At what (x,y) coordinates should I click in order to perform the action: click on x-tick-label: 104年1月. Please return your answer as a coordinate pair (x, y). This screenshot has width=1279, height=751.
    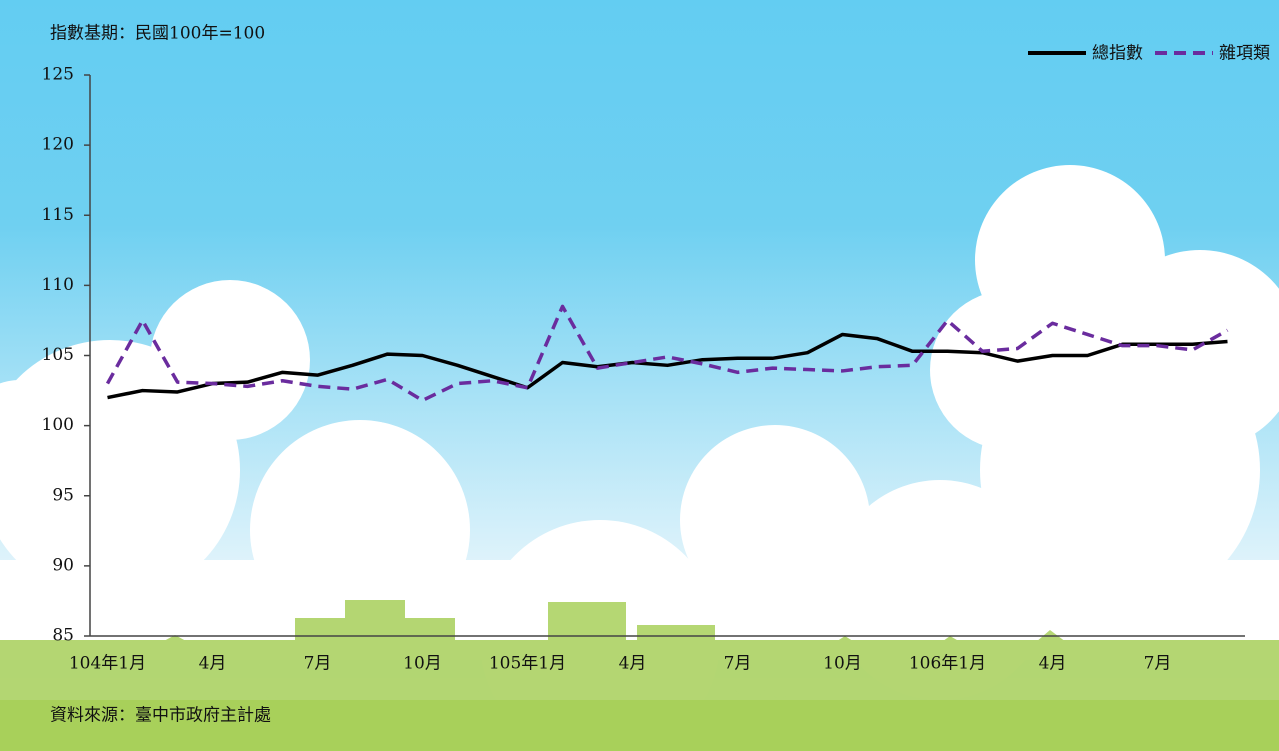
    Looking at the image, I should click on (107, 664).